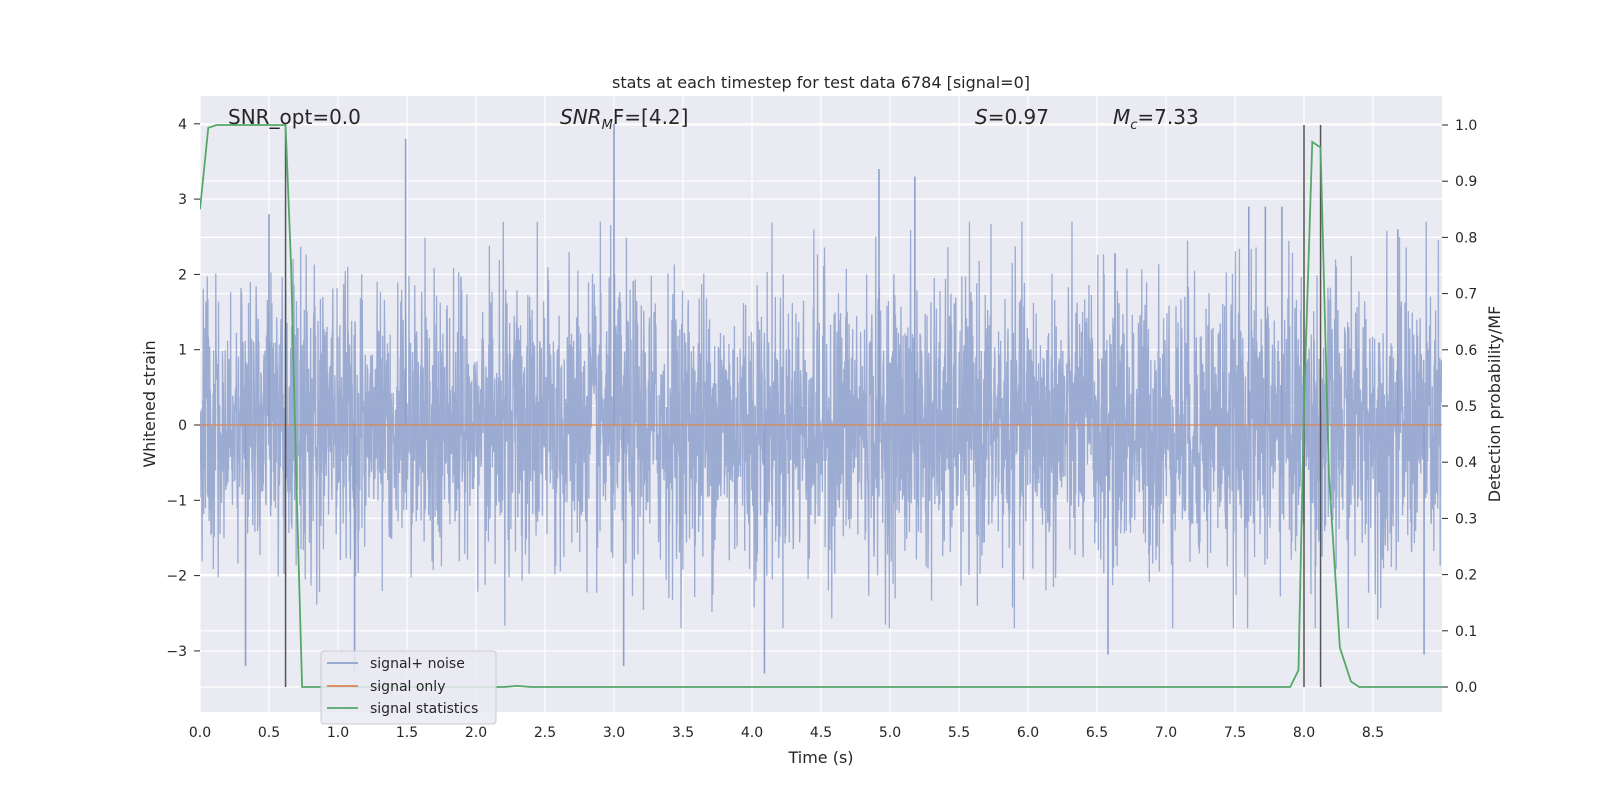 The height and width of the screenshot is (804, 1600). Describe the element at coordinates (182, 426) in the screenshot. I see `y-tick-label: 0` at that location.